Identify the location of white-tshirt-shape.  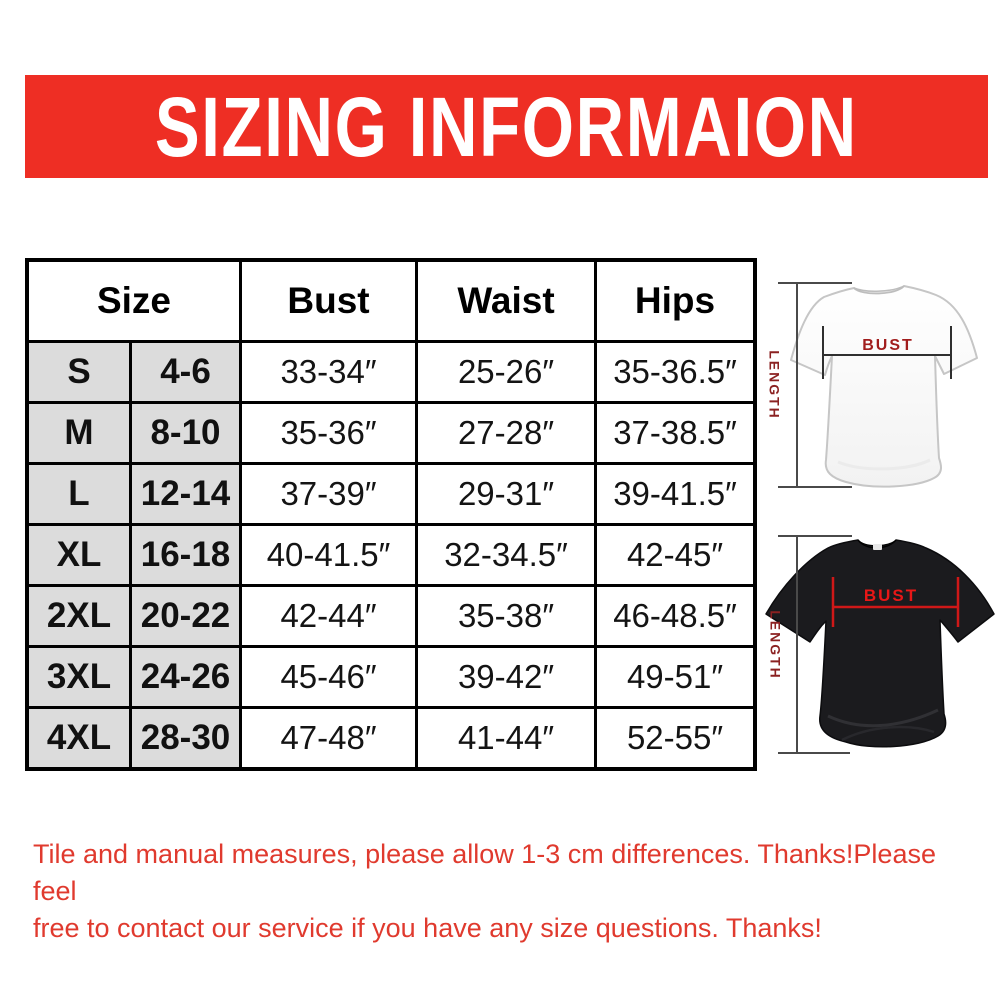
(884, 386).